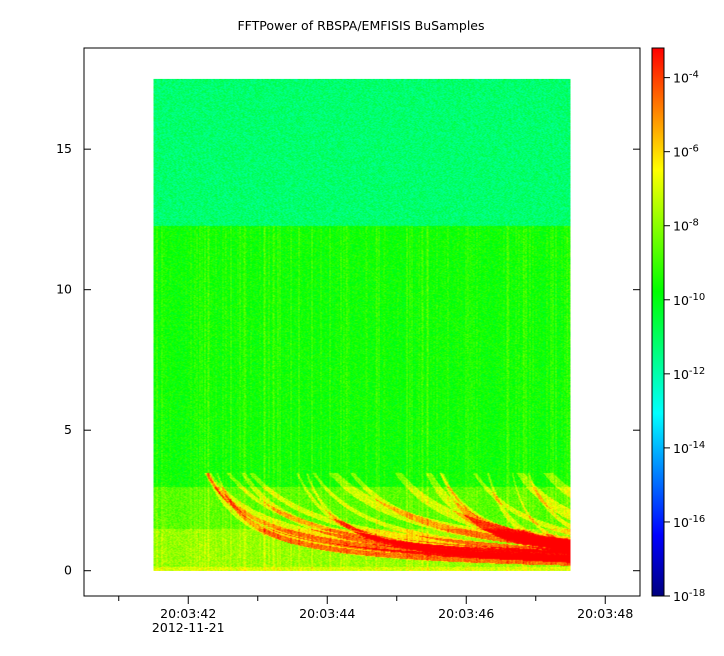 The height and width of the screenshot is (656, 724). Describe the element at coordinates (689, 522) in the screenshot. I see `colorbar-tick-label: 10⁻¹⁶` at that location.